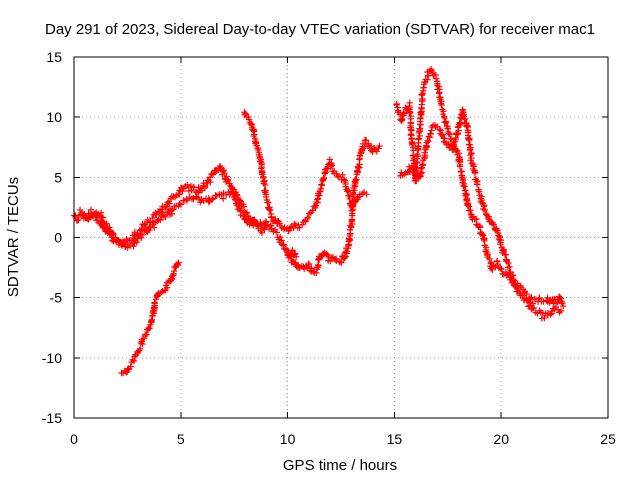  I want to click on y-axis-title: SDTVAR / TECUs, so click(13, 237).